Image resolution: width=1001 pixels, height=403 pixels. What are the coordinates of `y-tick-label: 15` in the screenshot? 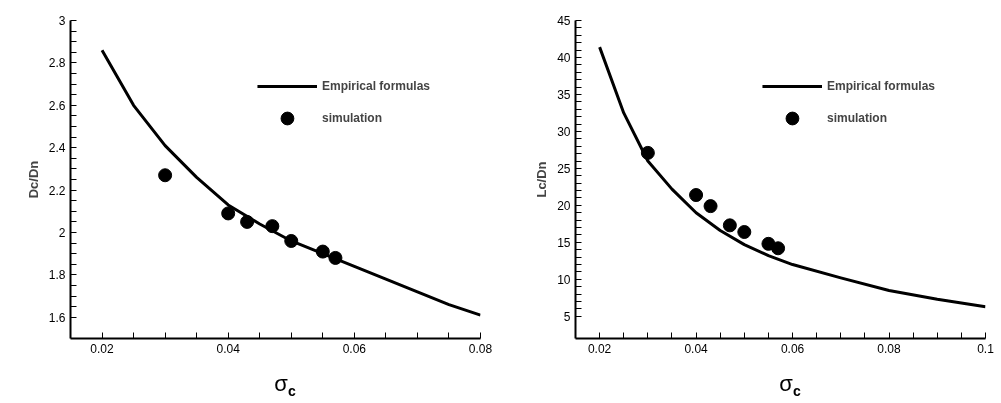 It's located at (564, 242).